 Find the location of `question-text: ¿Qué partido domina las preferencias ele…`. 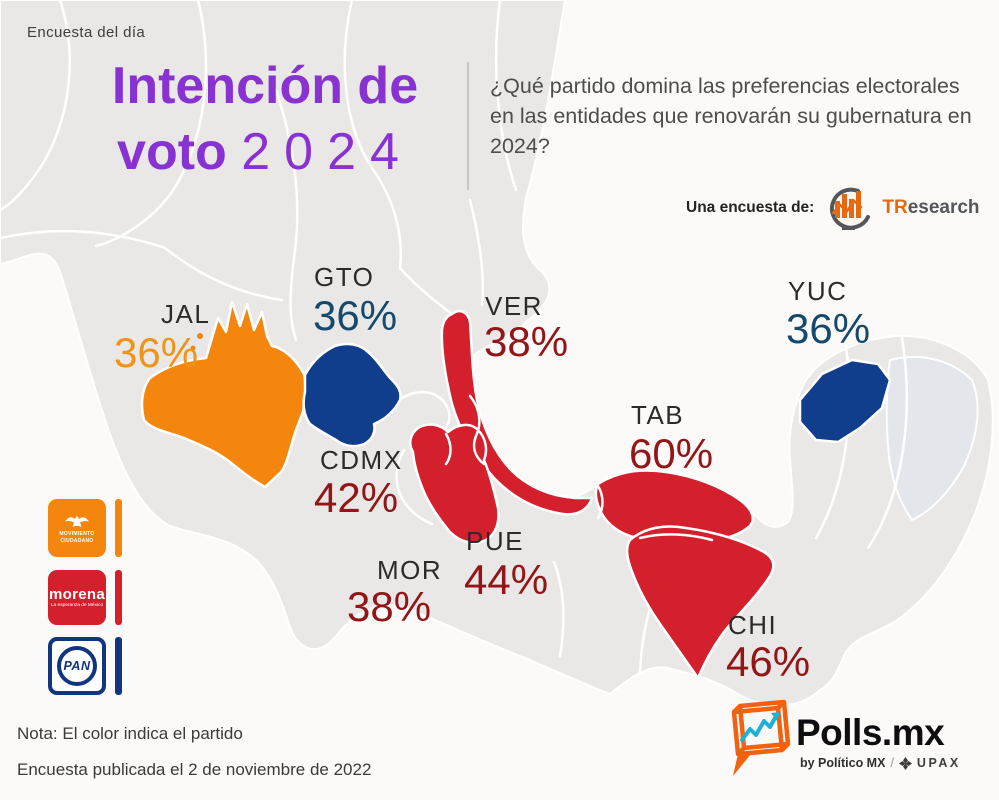

question-text: ¿Qué partido domina las preferencias ele… is located at coordinates (731, 116).